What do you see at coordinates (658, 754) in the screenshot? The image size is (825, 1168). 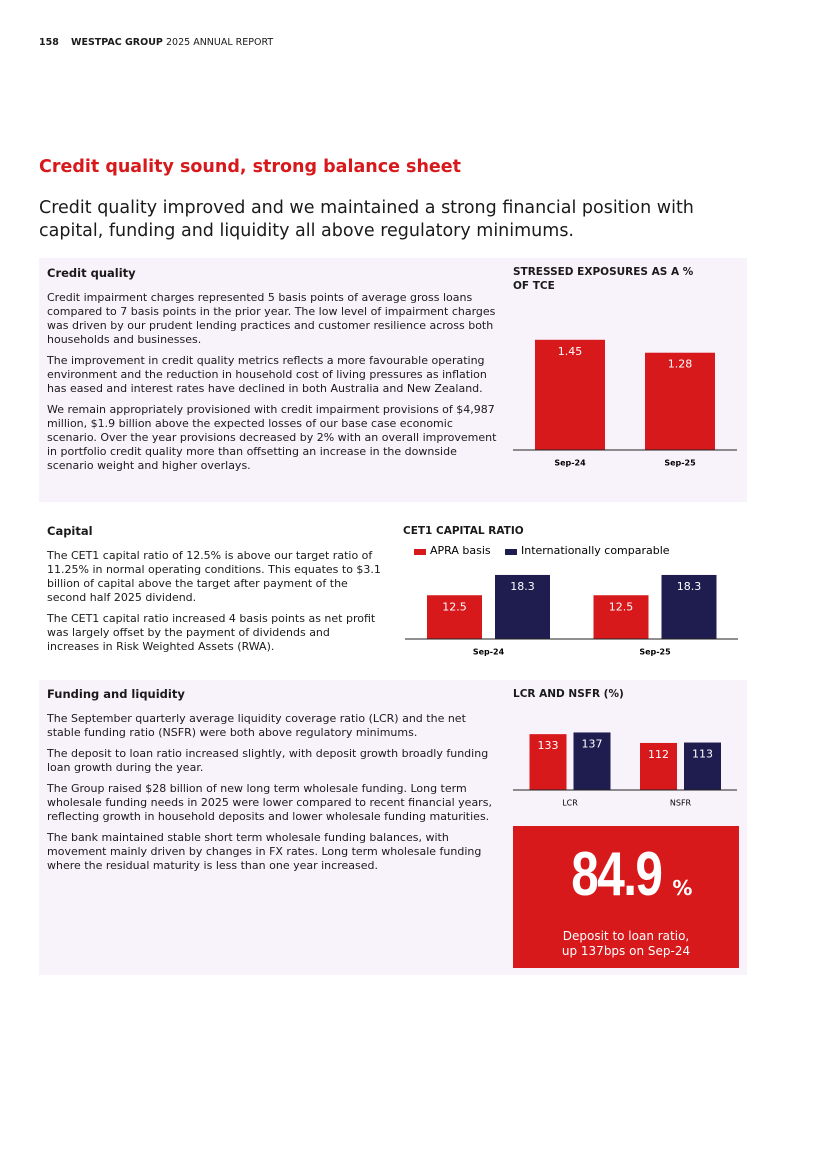 I see `value-label: 112` at bounding box center [658, 754].